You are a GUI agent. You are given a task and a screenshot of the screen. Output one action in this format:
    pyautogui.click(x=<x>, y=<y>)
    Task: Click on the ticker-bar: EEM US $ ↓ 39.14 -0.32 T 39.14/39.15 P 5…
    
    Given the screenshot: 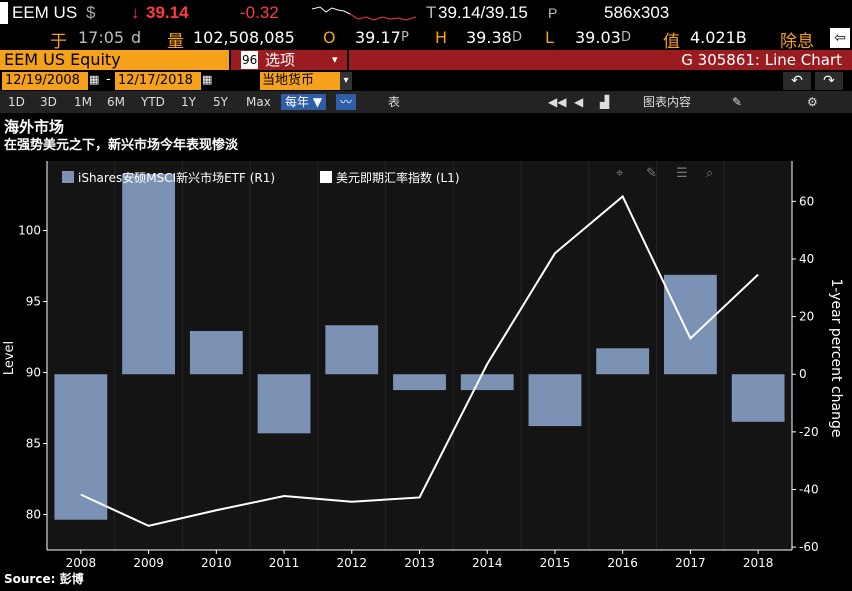 What is the action you would take?
    pyautogui.click(x=426, y=13)
    